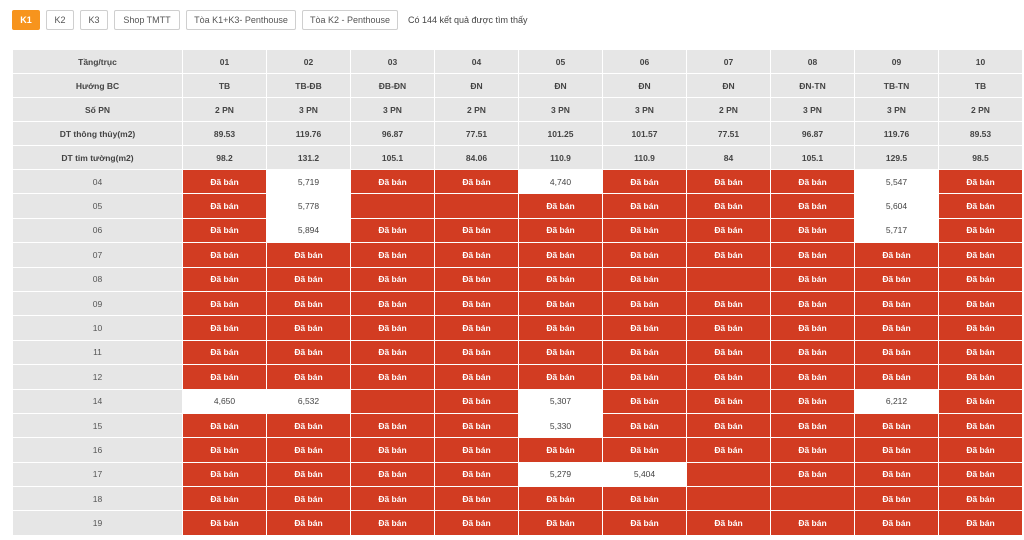  What do you see at coordinates (224, 401) in the screenshot?
I see `unit-price: 4,650` at bounding box center [224, 401].